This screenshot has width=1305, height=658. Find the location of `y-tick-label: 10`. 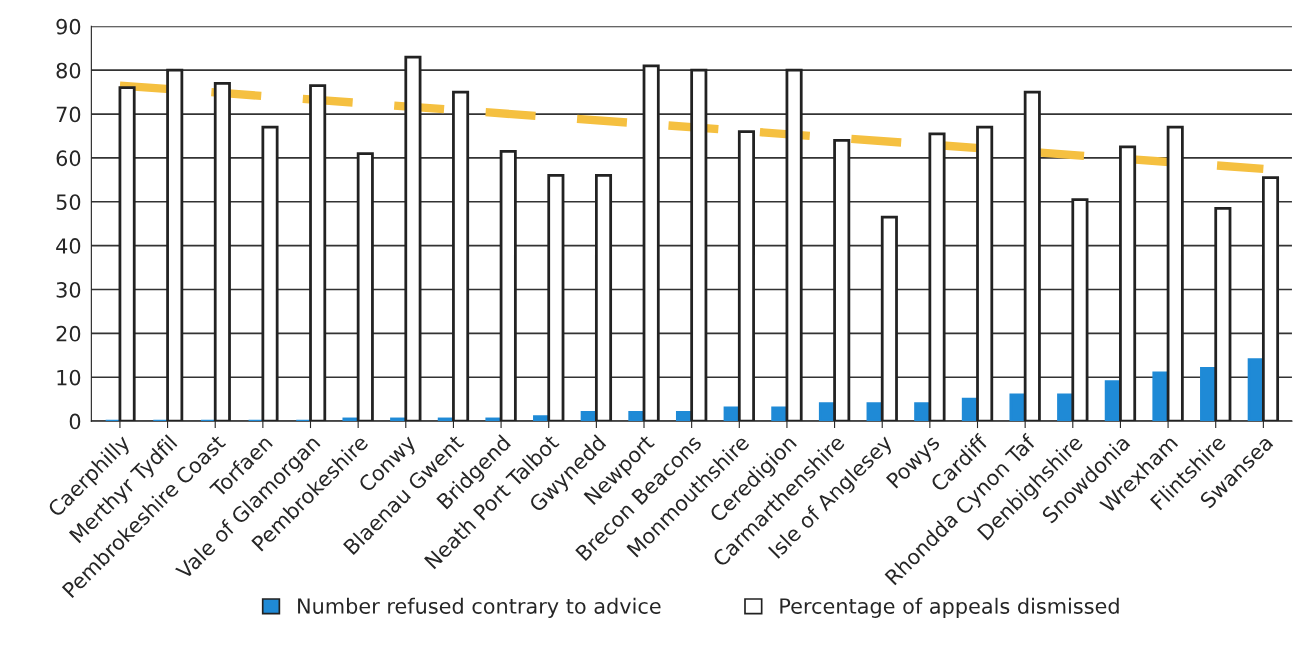

y-tick-label: 10 is located at coordinates (69, 377).